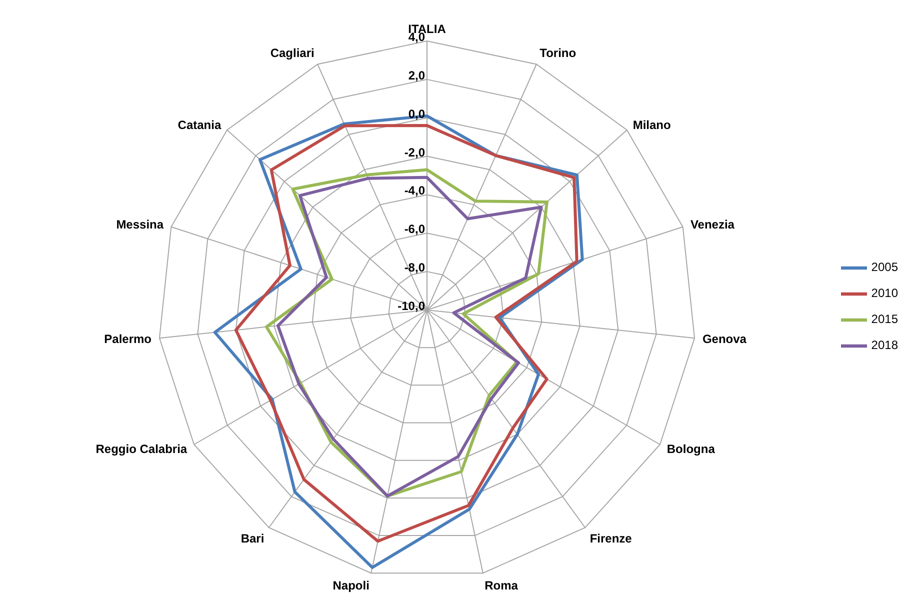  Describe the element at coordinates (200, 125) in the screenshot. I see `spoke-label: Catania` at that location.